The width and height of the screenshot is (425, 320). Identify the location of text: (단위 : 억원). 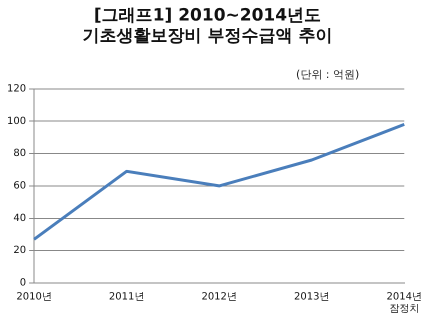
(328, 75).